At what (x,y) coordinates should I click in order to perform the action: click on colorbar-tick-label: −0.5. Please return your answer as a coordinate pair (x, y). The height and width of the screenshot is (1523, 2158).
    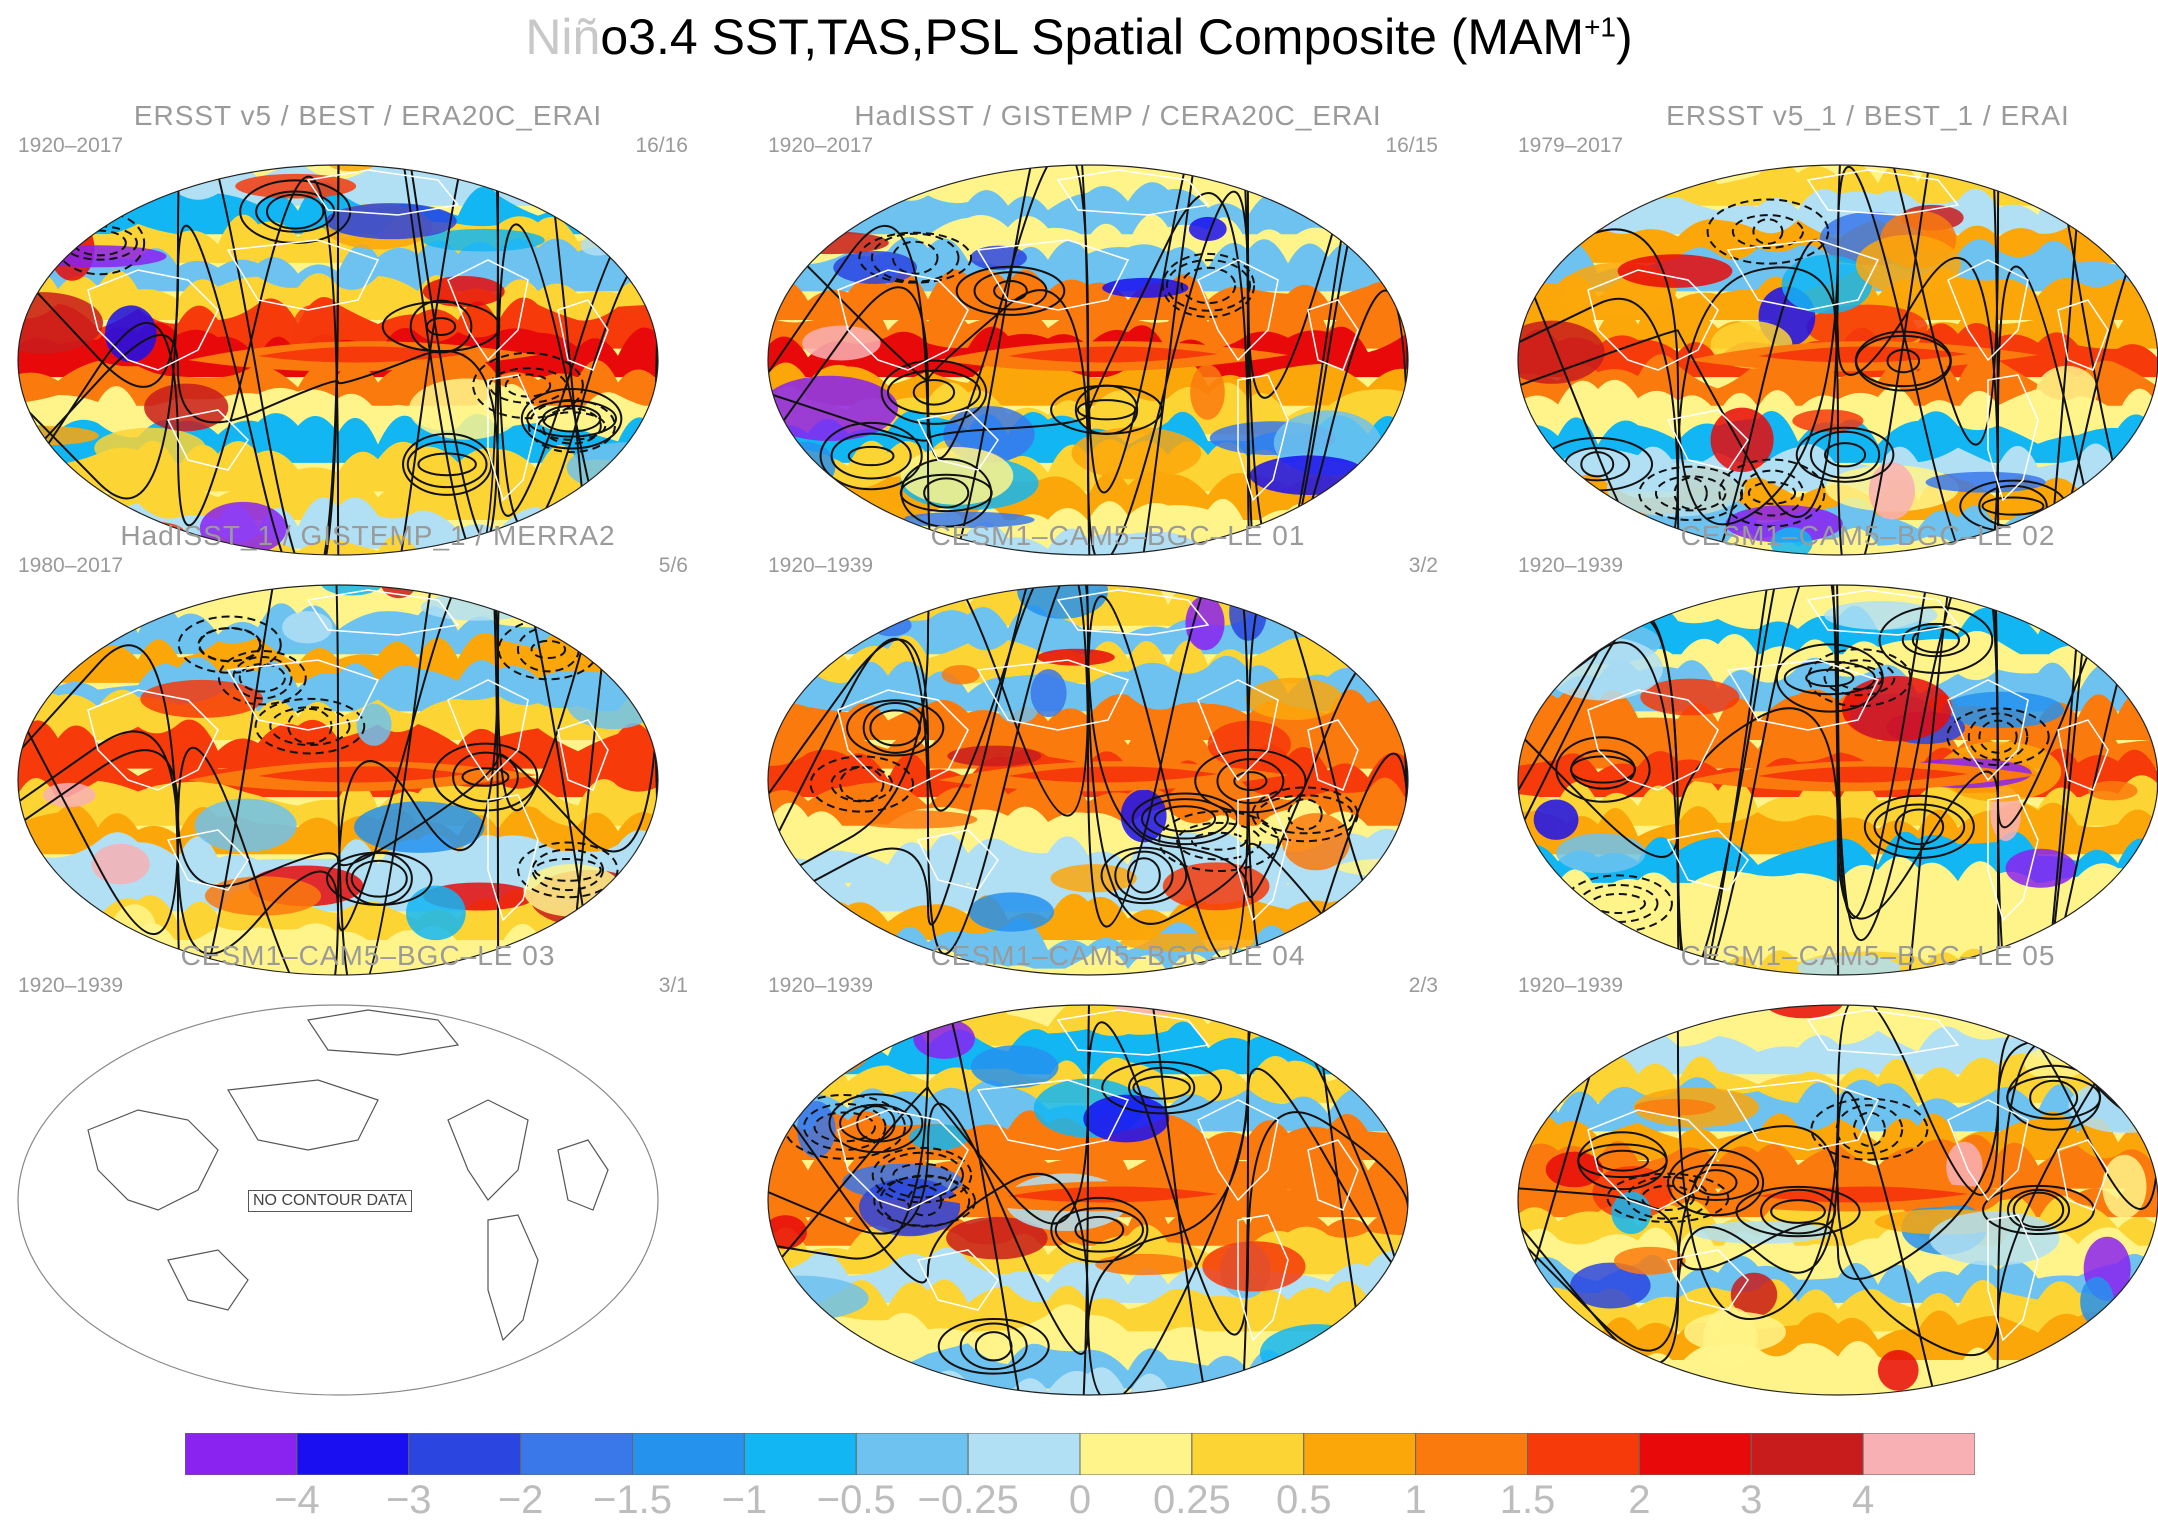
    Looking at the image, I should click on (856, 1500).